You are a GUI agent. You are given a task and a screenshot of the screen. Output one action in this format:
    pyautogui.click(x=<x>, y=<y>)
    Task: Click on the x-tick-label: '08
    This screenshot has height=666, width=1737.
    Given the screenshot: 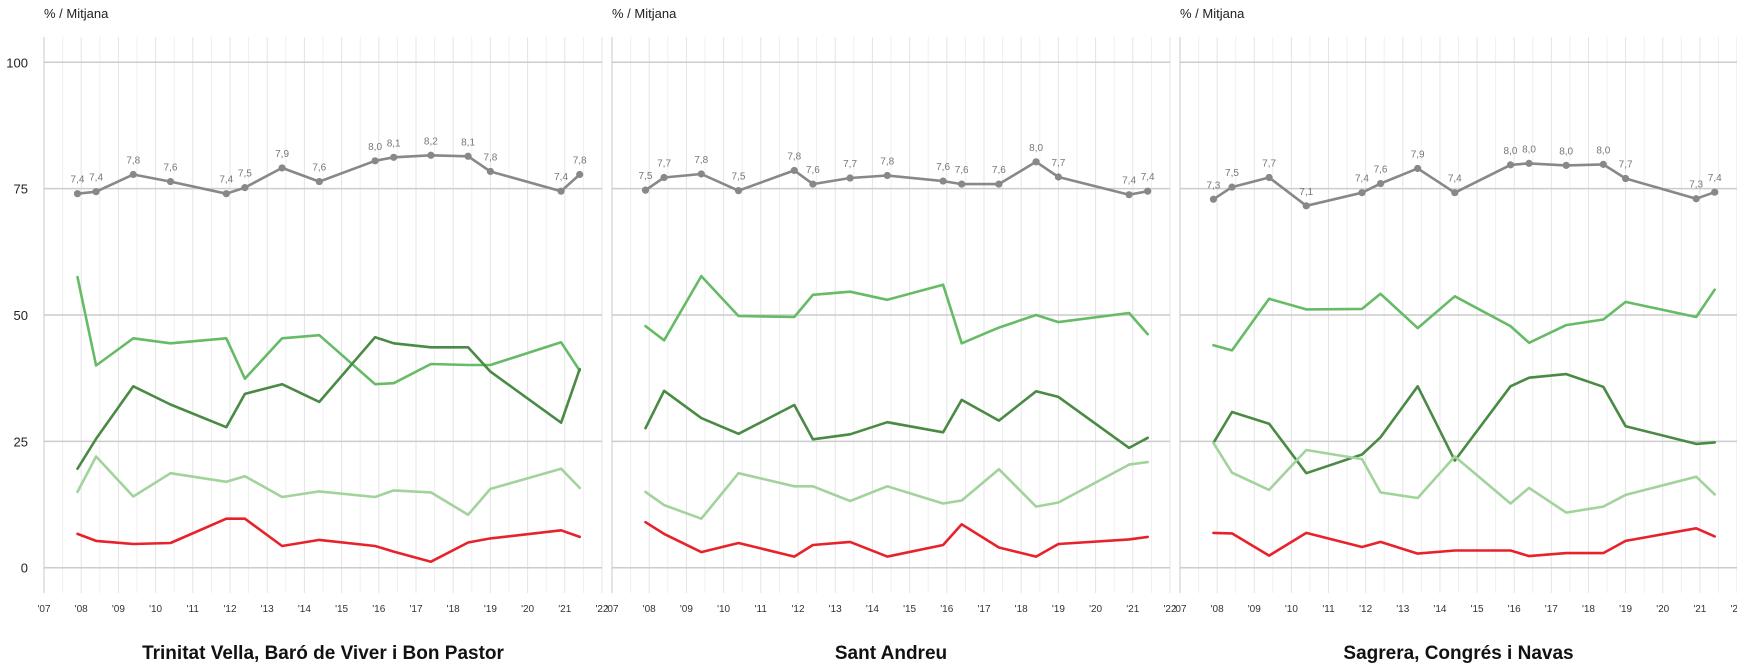 What is the action you would take?
    pyautogui.click(x=1217, y=609)
    